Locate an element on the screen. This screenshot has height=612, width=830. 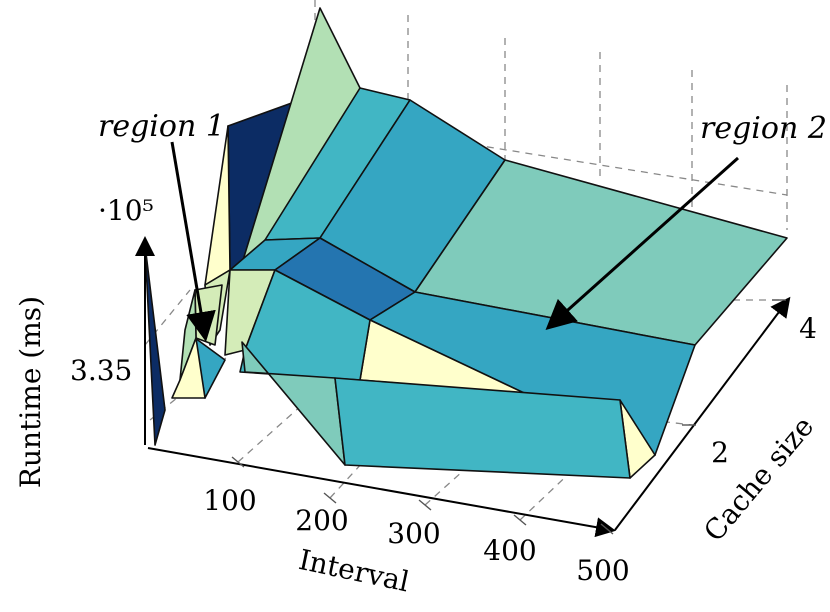
x-tick-label: 500 is located at coordinates (602, 570).